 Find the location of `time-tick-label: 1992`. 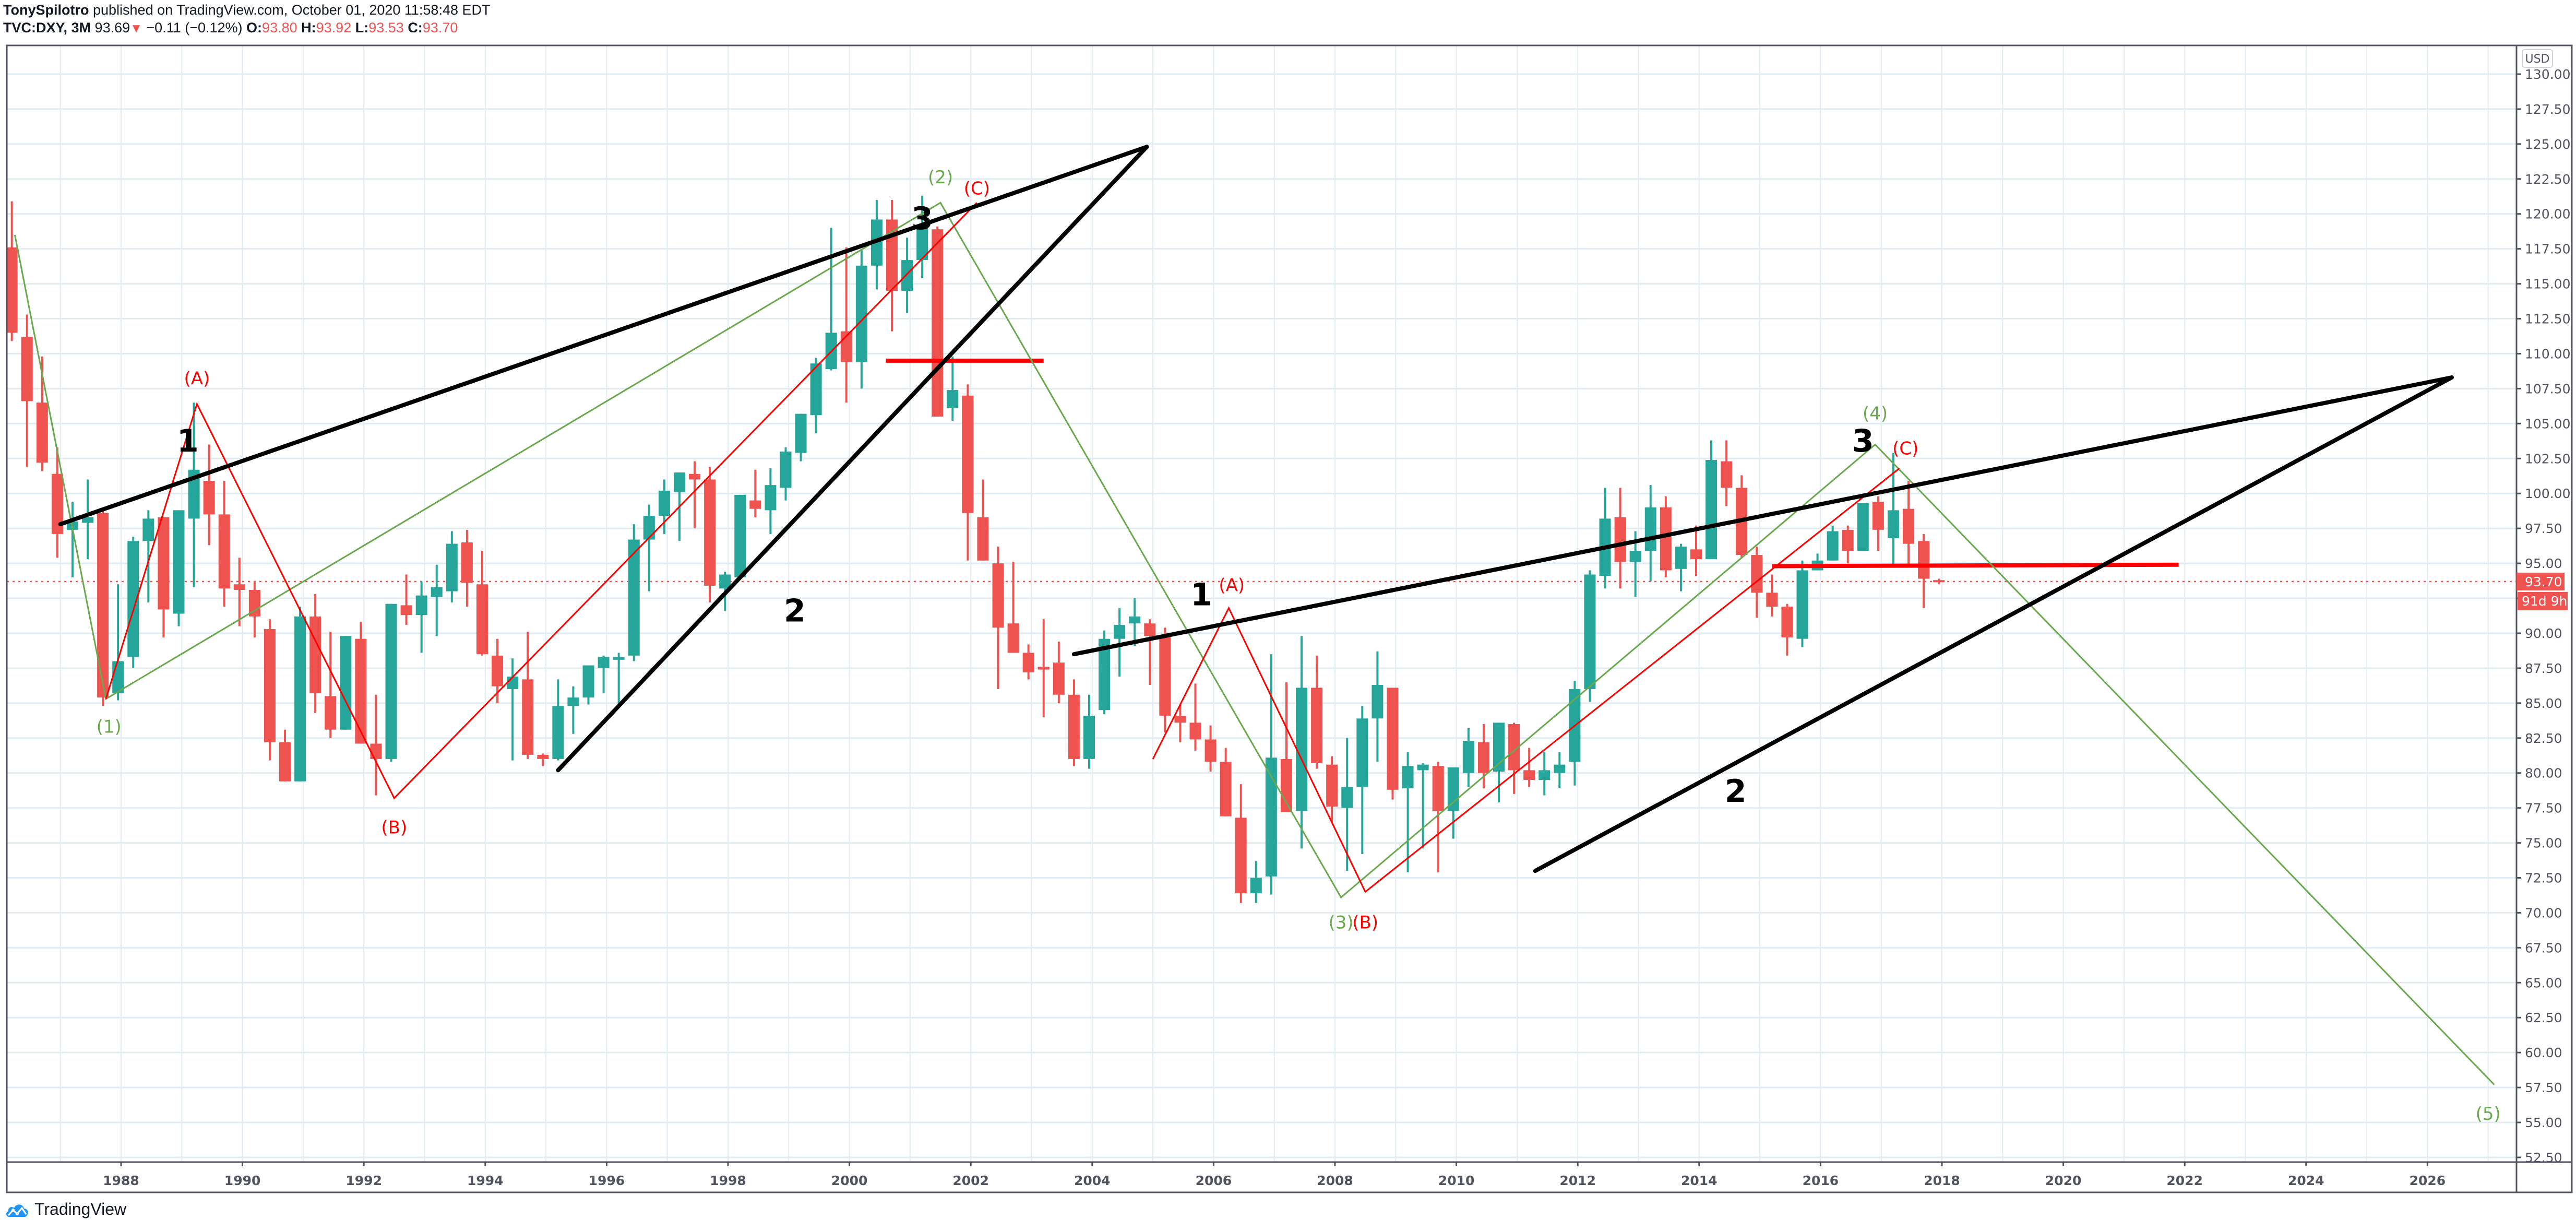

time-tick-label: 1992 is located at coordinates (364, 1180).